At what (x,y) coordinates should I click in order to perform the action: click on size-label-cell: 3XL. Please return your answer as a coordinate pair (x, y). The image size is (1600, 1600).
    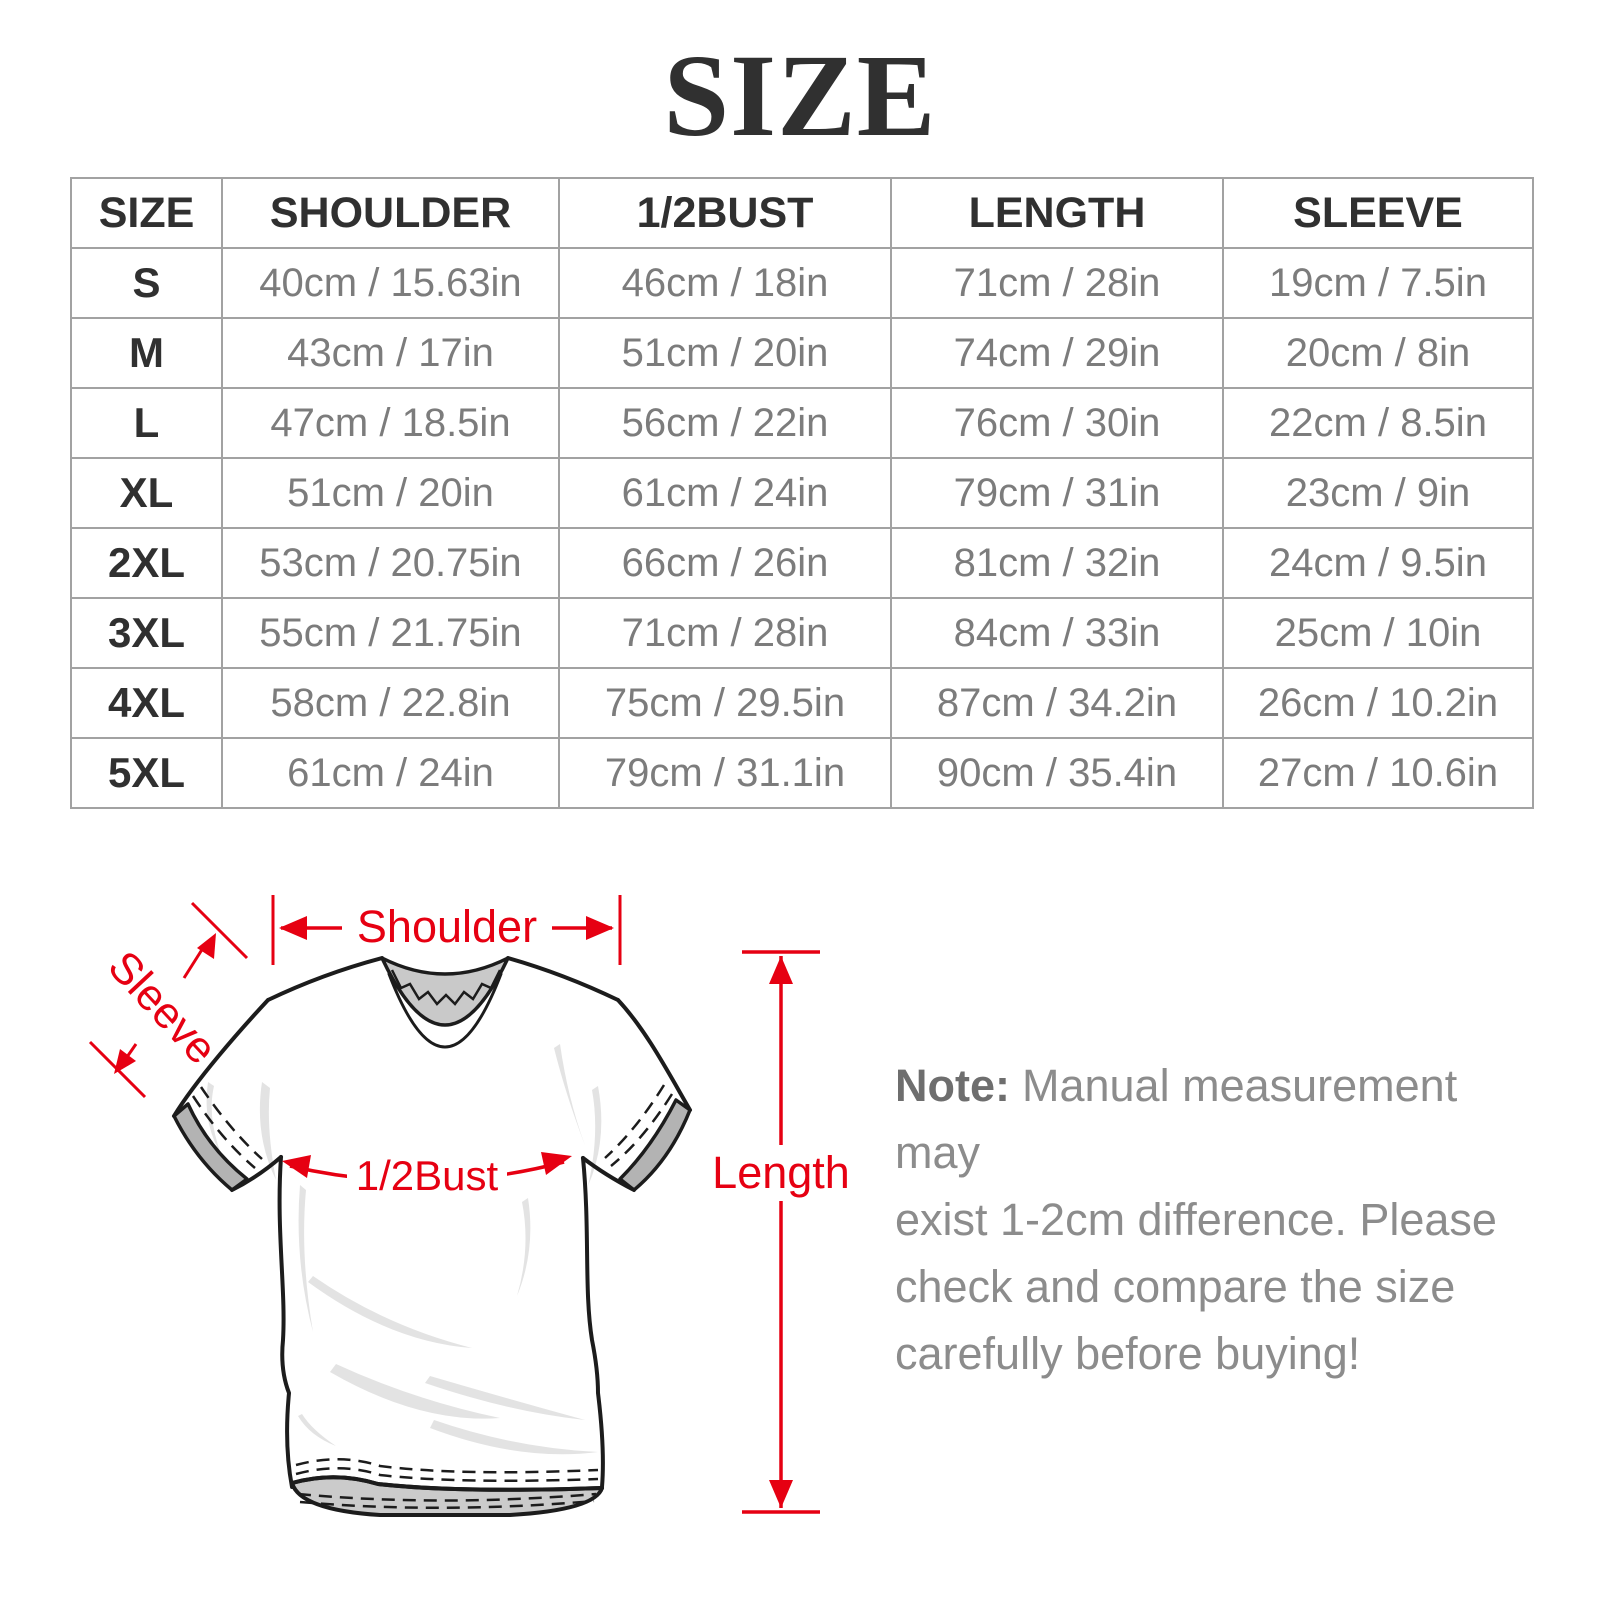
    Looking at the image, I should click on (146, 633).